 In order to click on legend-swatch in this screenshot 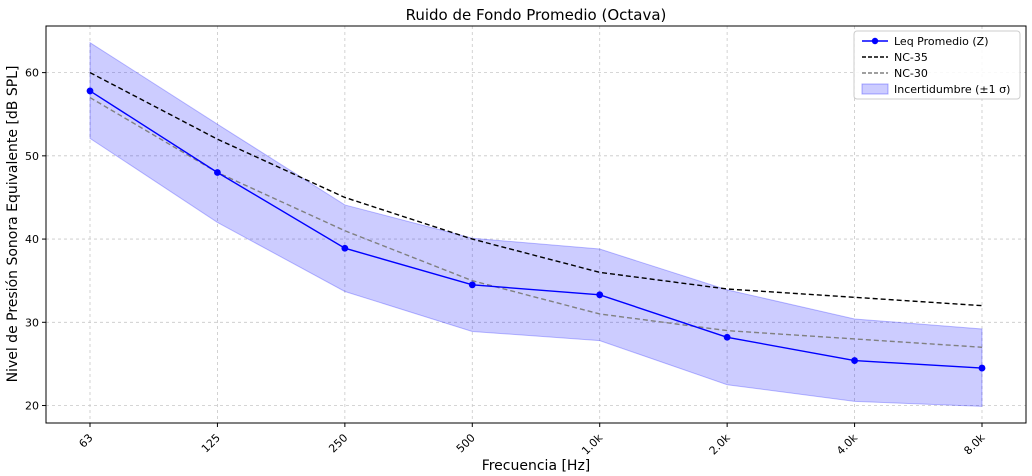, I will do `click(875, 89)`.